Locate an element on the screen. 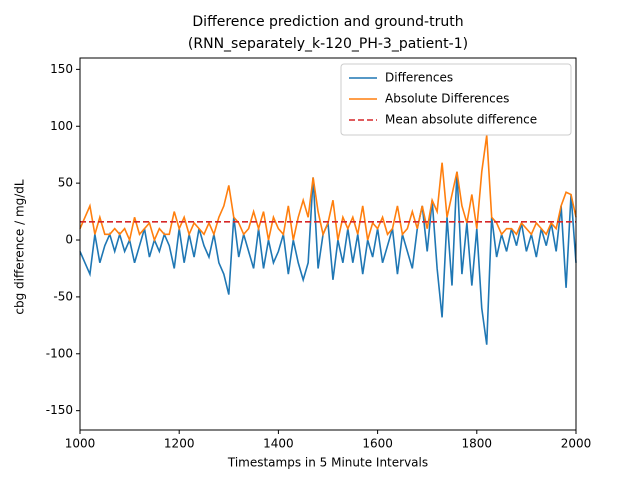 The image size is (640, 484). y-axis-label: cbg difference / mg/dL is located at coordinates (20, 247).